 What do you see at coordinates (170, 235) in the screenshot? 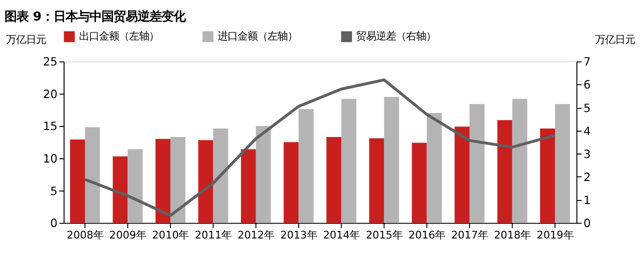
I see `x-tick-label: 2010年` at bounding box center [170, 235].